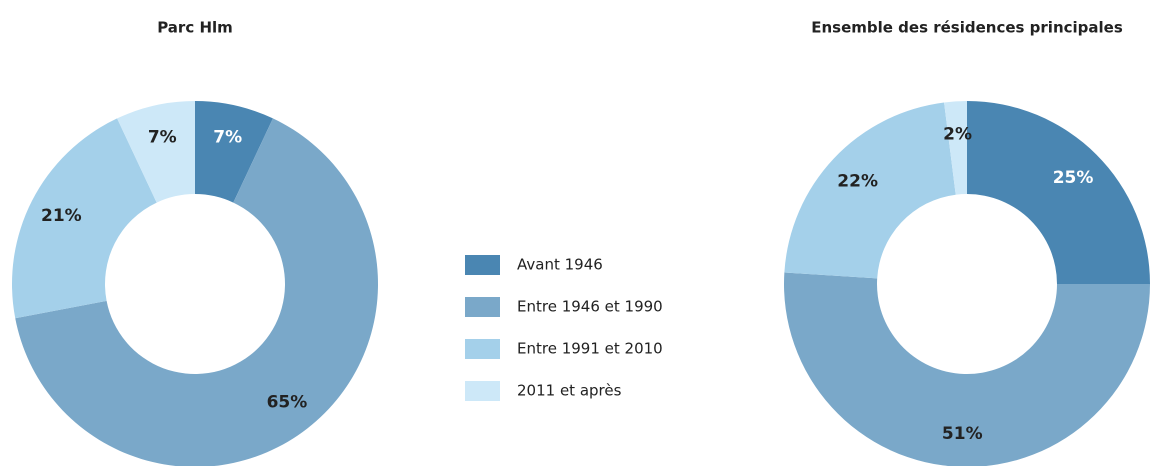 The height and width of the screenshot is (466, 1153). What do you see at coordinates (962, 434) in the screenshot?
I see `value-label: 51%` at bounding box center [962, 434].